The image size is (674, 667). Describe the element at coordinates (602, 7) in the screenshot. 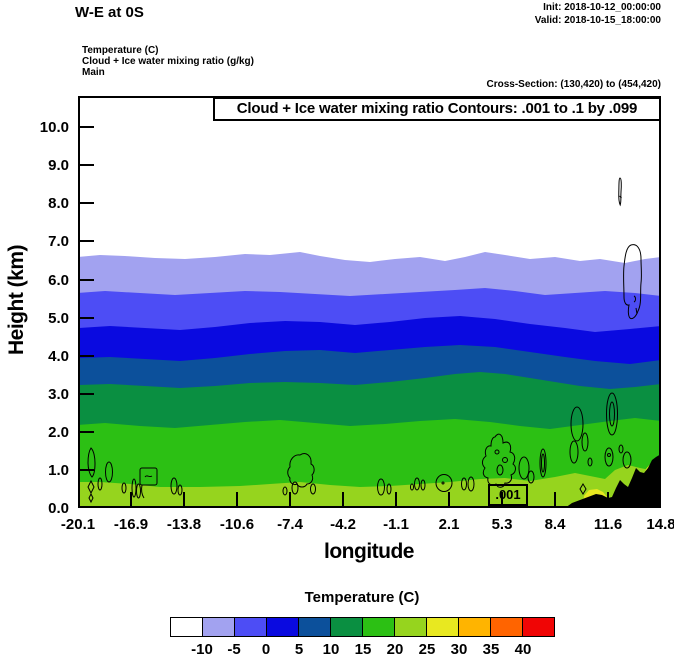

I see `init-time-label: Init: 2018-10-12_00:00:00` at that location.